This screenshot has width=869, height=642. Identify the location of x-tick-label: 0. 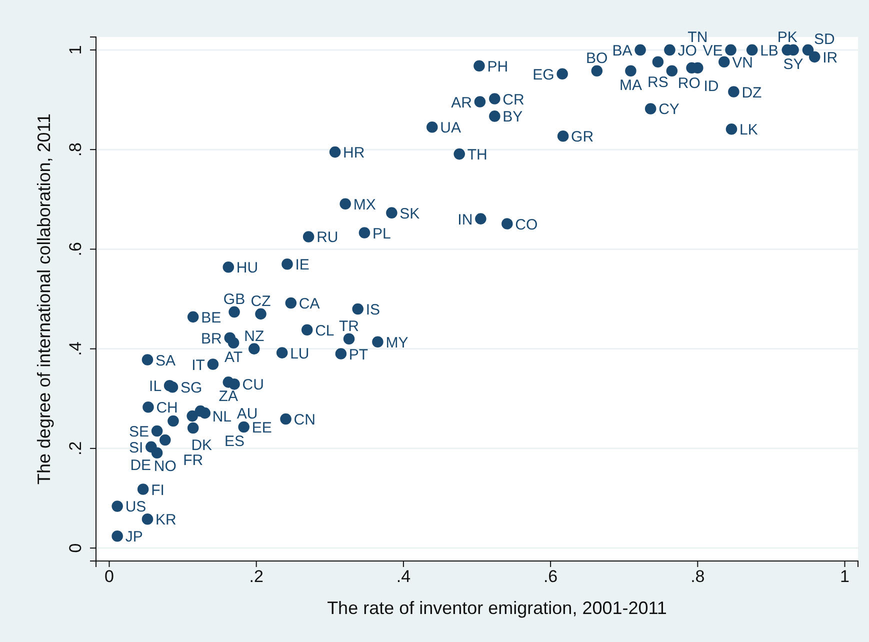
(109, 576).